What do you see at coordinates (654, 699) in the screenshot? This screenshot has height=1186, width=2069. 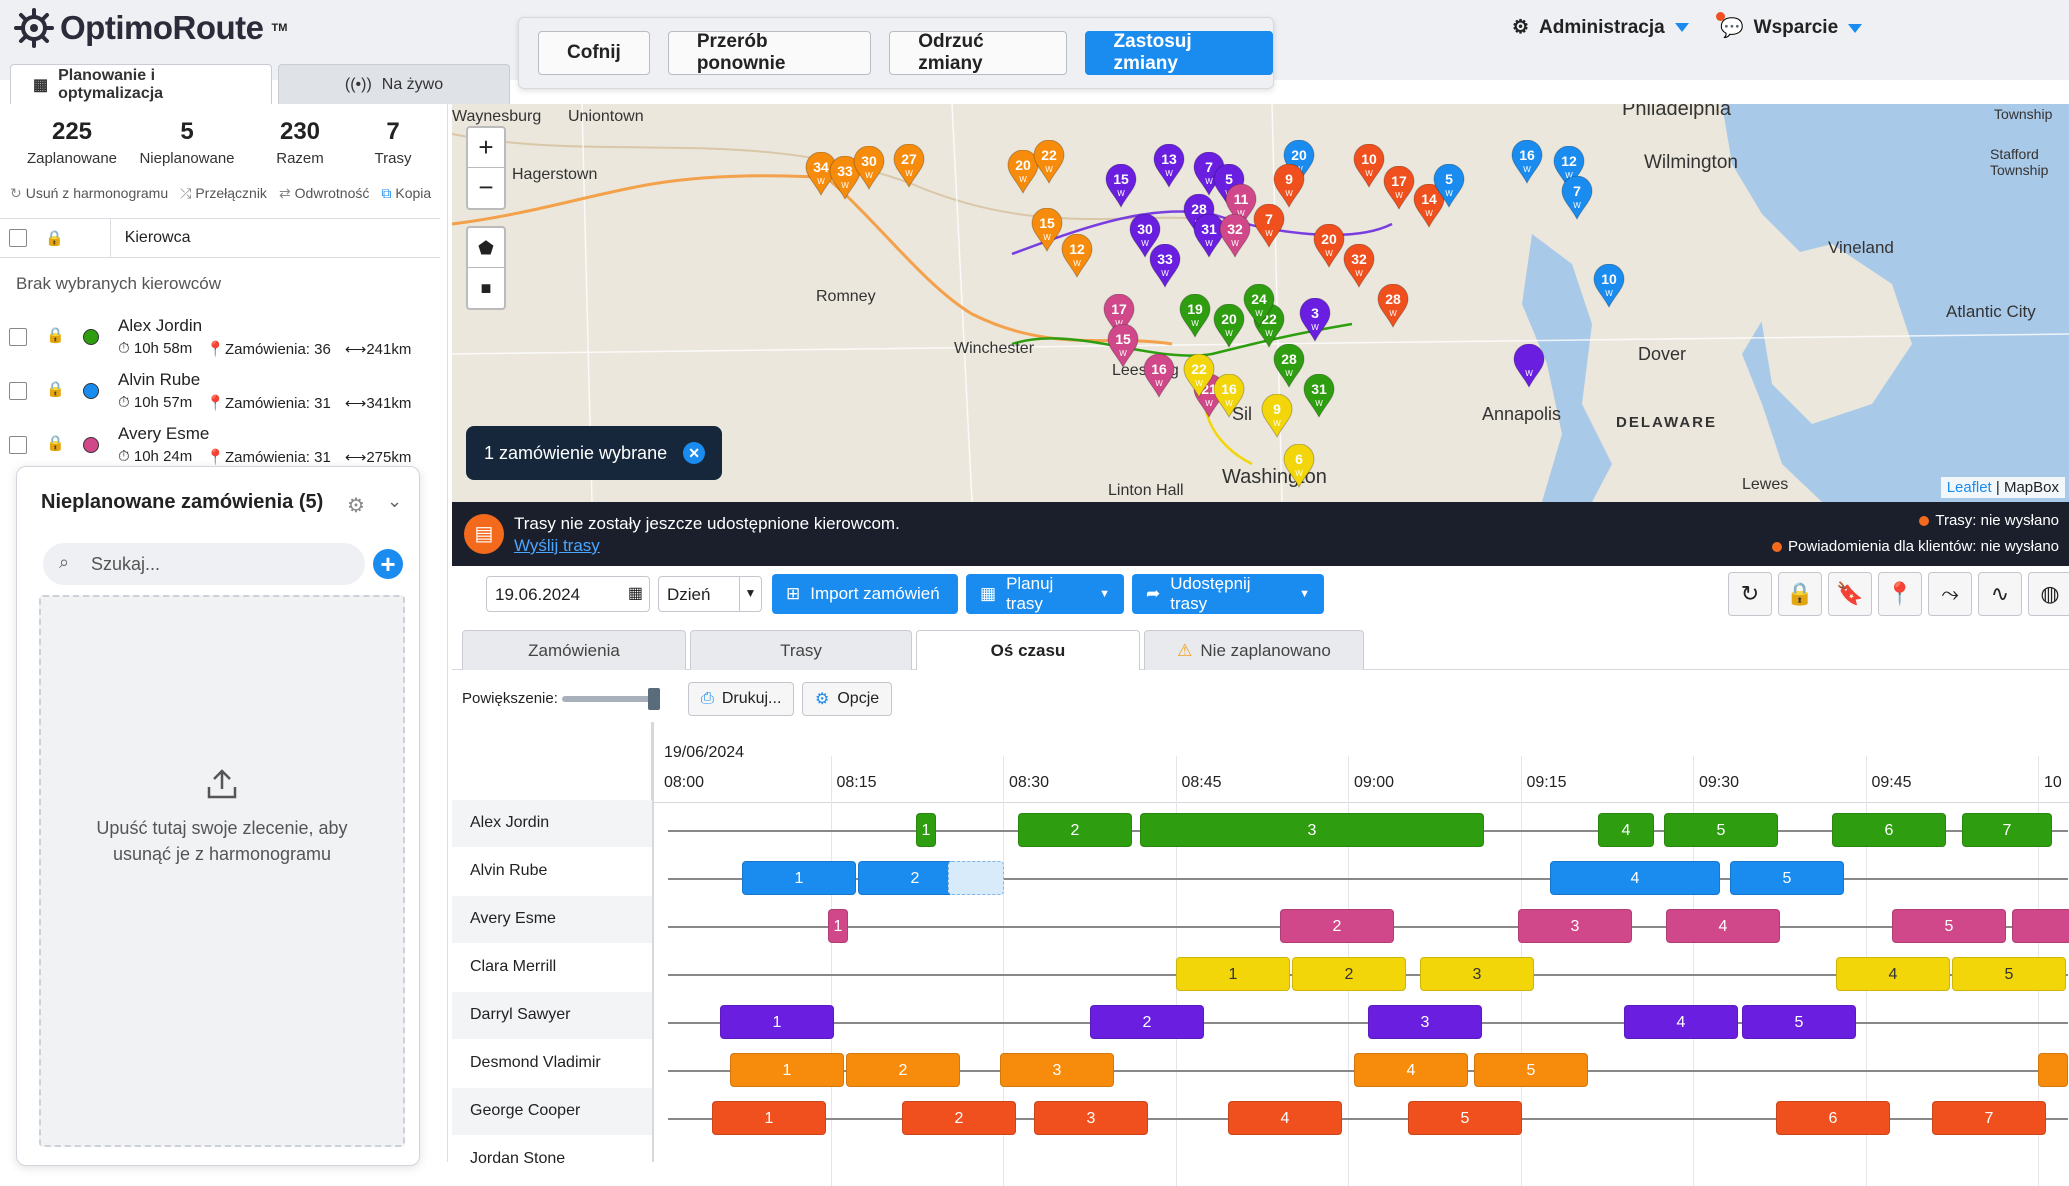 I see `zoom-slider-handle` at bounding box center [654, 699].